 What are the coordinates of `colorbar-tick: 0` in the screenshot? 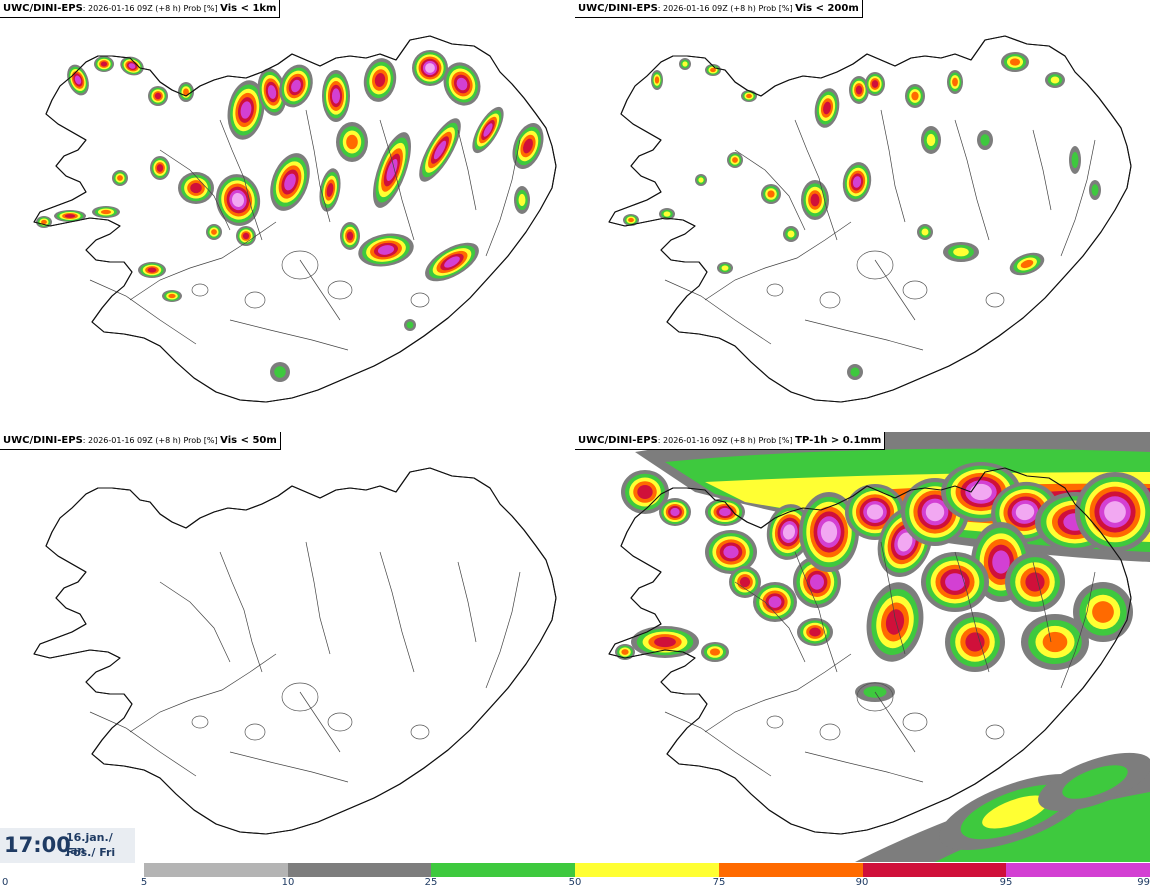 It's located at (5, 882).